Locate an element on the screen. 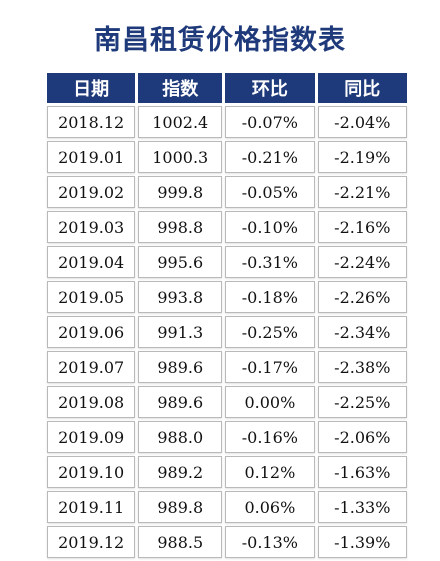 This screenshot has height=561, width=440. month-on-month-cell: 0.00% is located at coordinates (270, 402).